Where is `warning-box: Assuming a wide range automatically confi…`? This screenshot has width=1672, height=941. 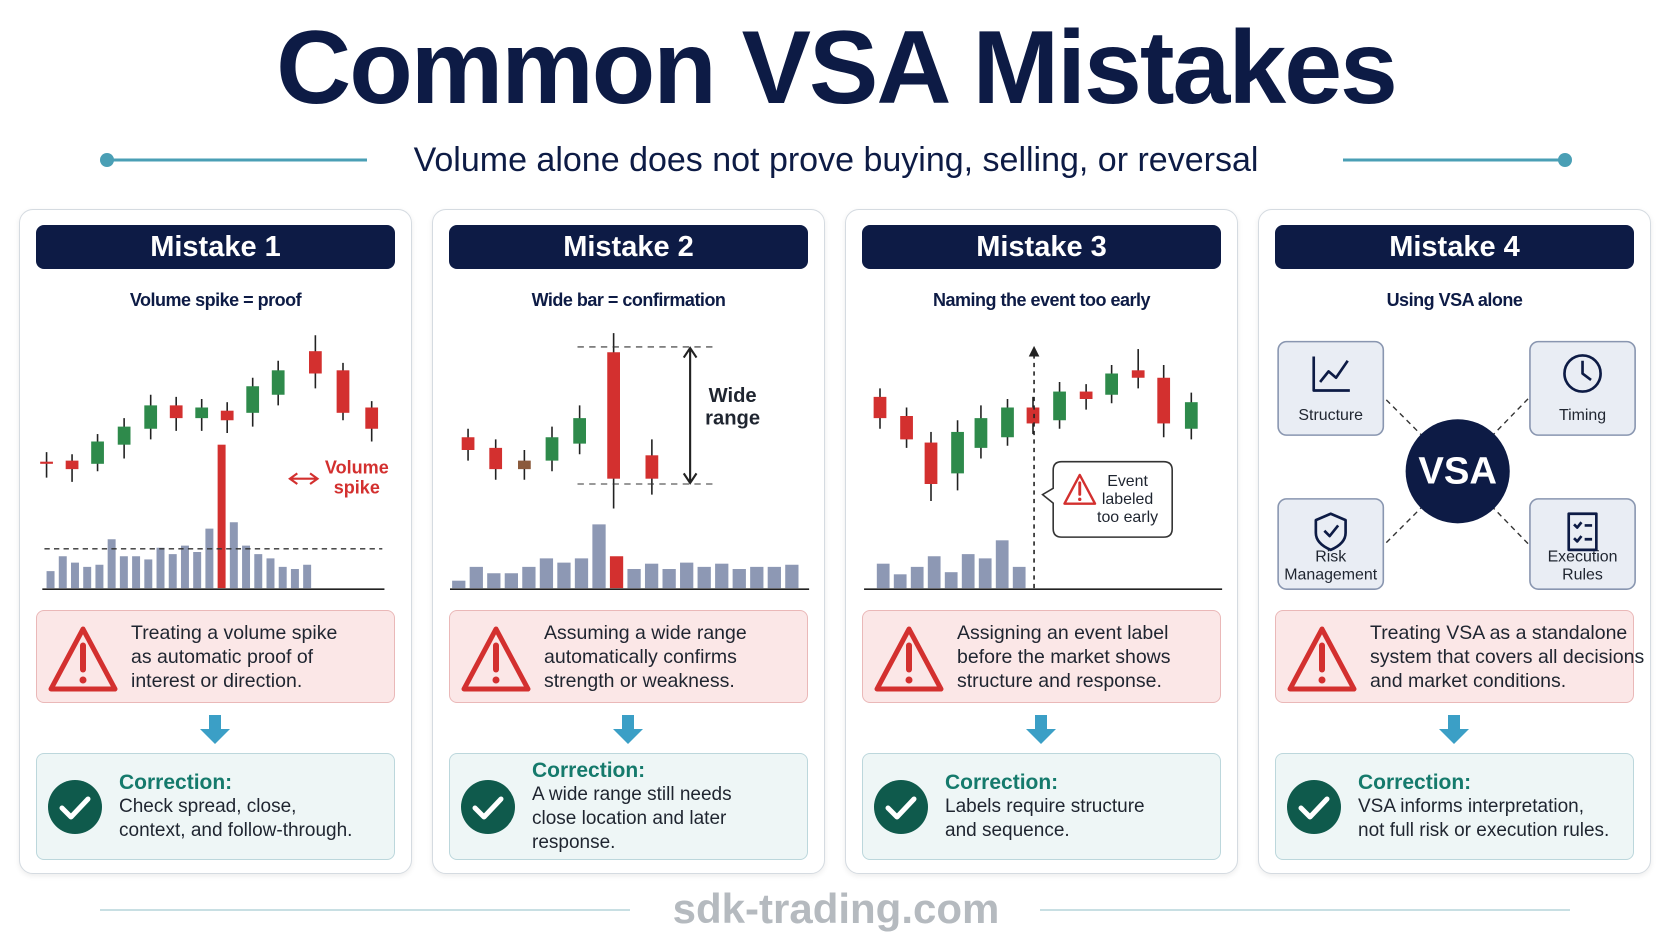 warning-box: Assuming a wide range automatically confi… is located at coordinates (628, 656).